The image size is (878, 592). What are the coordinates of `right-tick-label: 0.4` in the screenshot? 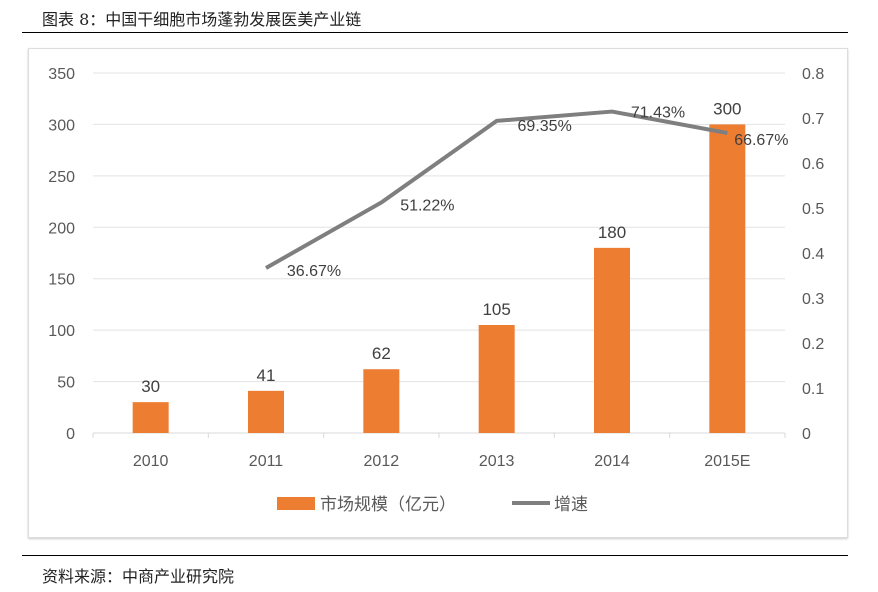 It's located at (813, 254).